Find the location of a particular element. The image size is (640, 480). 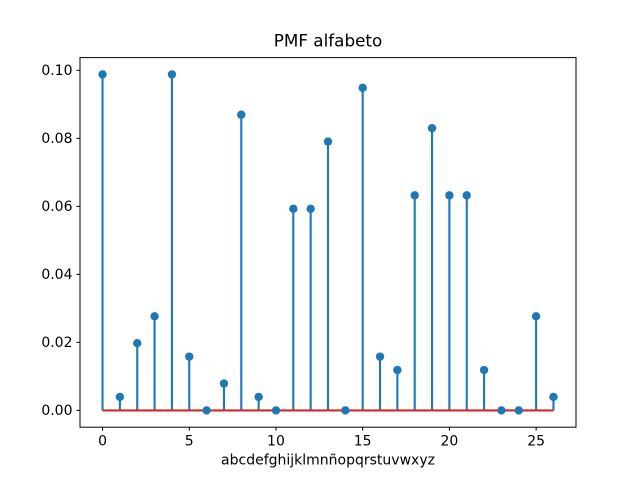

x-tick-label: 25 is located at coordinates (536, 442).